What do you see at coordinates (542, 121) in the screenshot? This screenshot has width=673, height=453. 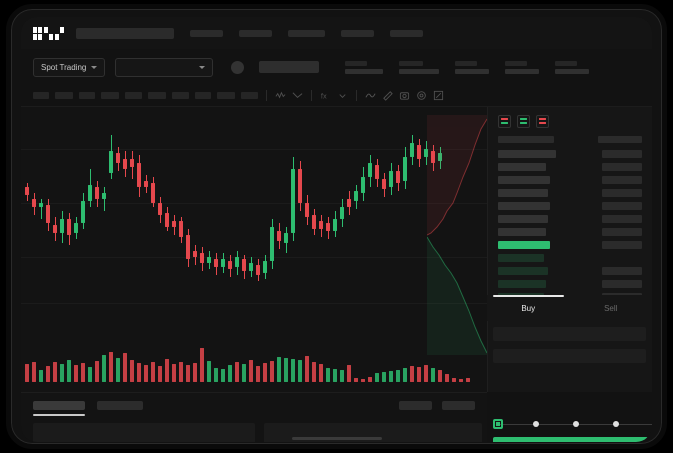 I see `orderbook-asks-icon` at bounding box center [542, 121].